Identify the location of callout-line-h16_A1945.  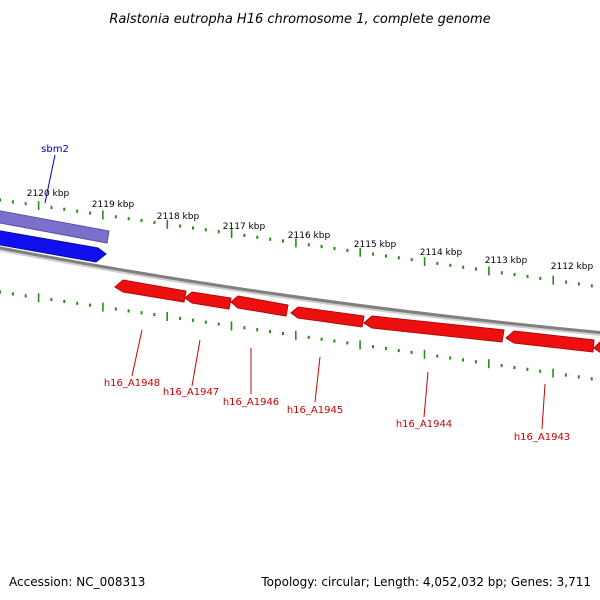
(317, 379).